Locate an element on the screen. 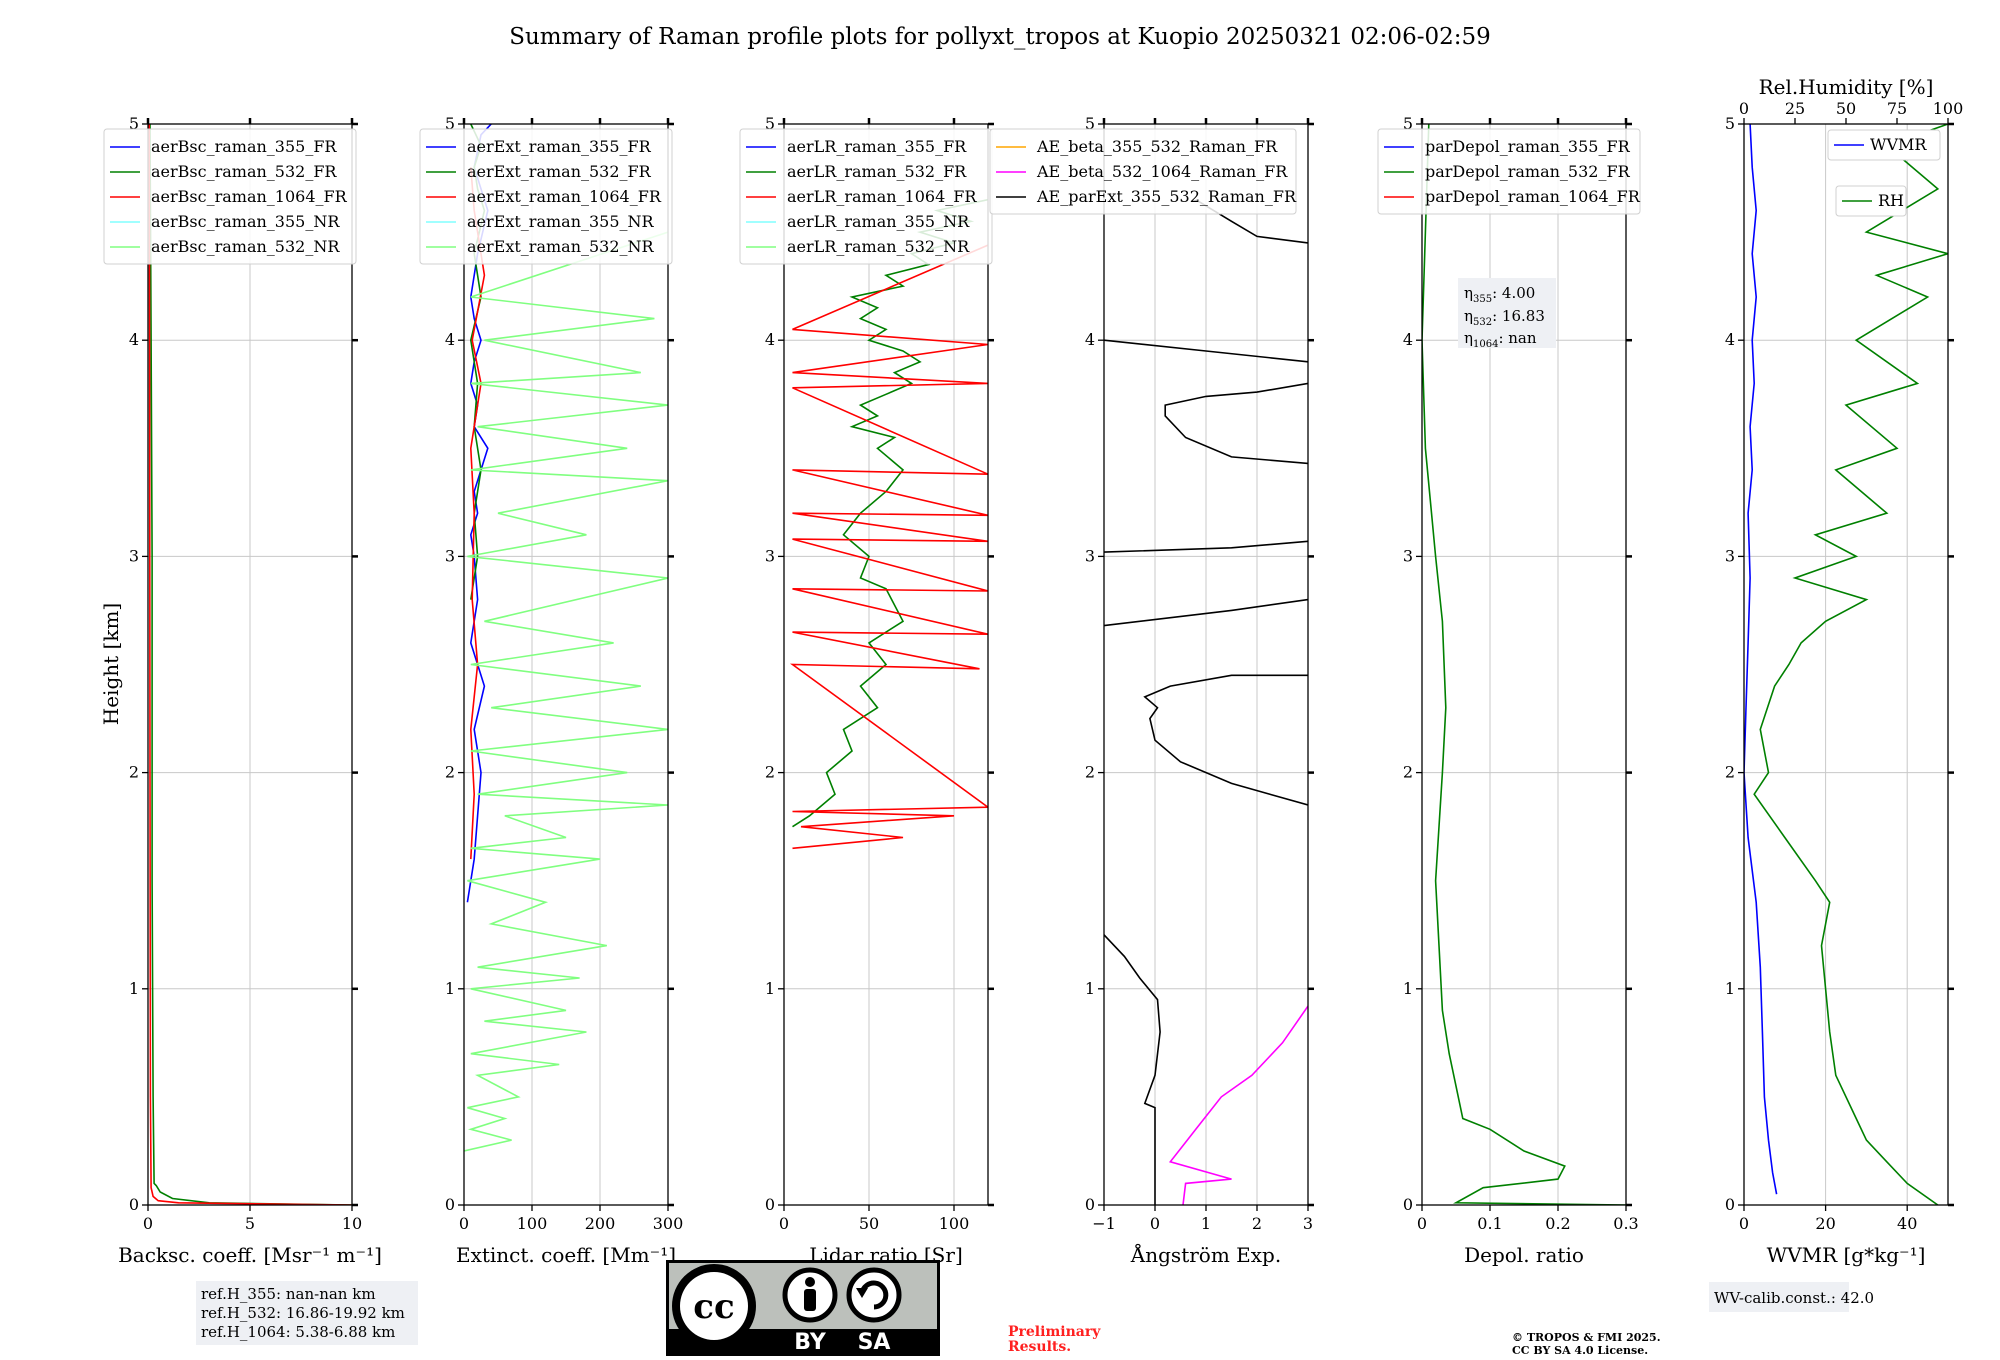 The height and width of the screenshot is (1360, 2000). sa-share-icon is located at coordinates (874, 1295).